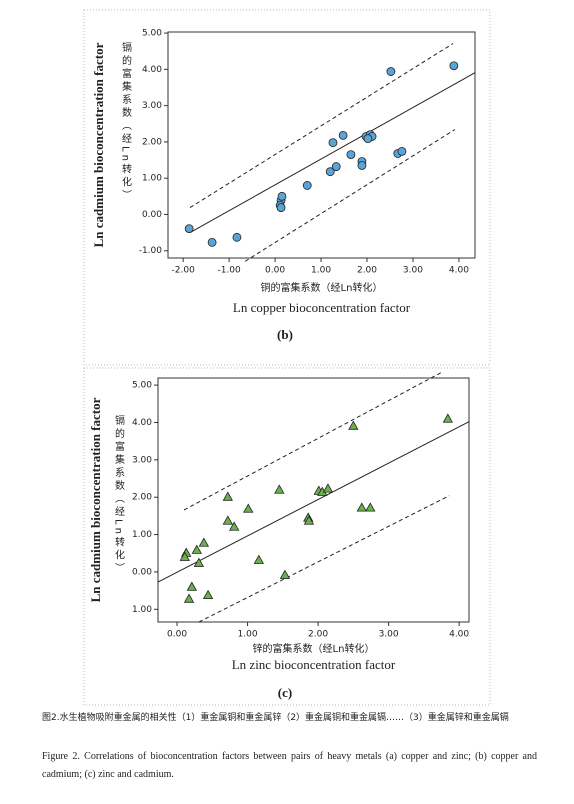 The height and width of the screenshot is (804, 574). What do you see at coordinates (314, 664) in the screenshot?
I see `x-axis-label-en: Ln zinc bioconcentration factor` at bounding box center [314, 664].